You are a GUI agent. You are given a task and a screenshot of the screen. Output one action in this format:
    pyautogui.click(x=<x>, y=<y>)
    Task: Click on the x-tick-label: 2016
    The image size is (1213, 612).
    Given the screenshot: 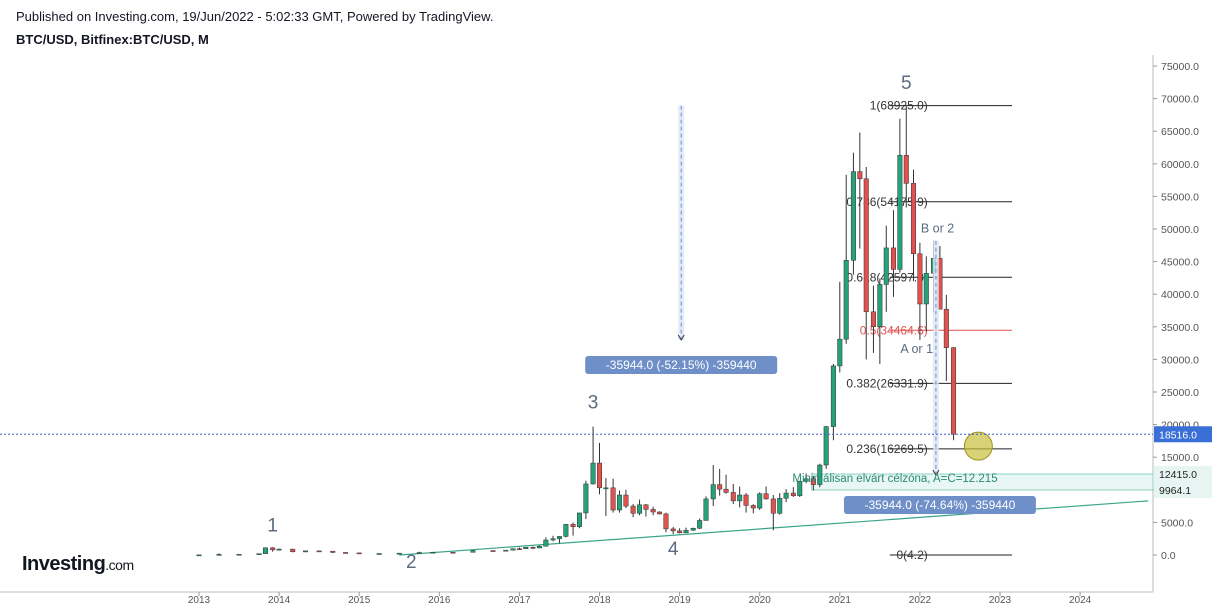 What is the action you would take?
    pyautogui.click(x=439, y=600)
    